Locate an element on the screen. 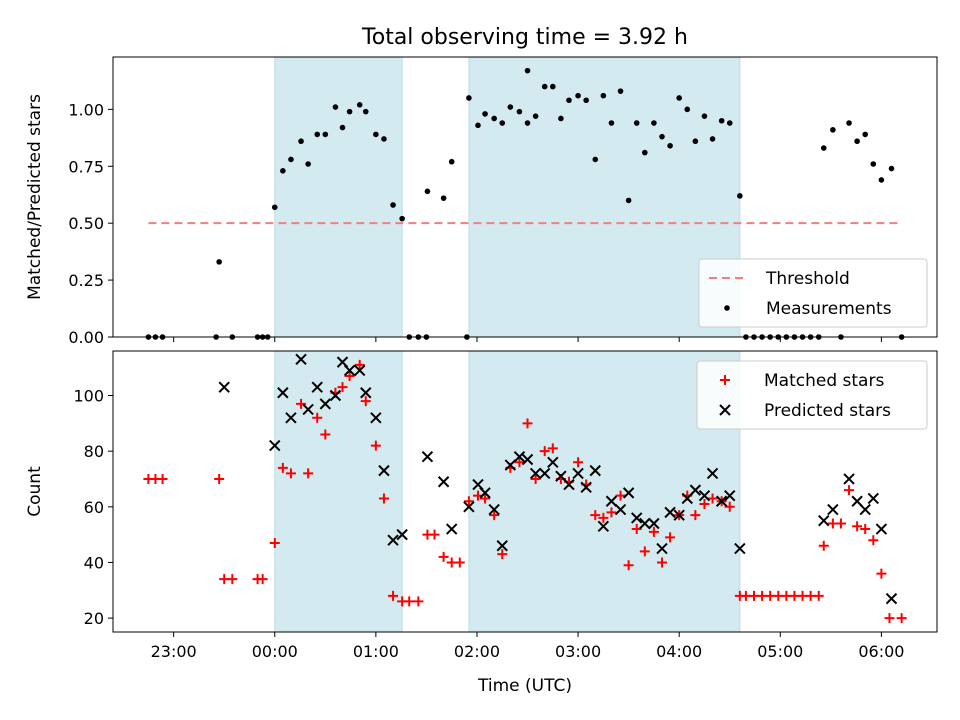 The image size is (960, 720). y-axis-label: Count is located at coordinates (35, 491).